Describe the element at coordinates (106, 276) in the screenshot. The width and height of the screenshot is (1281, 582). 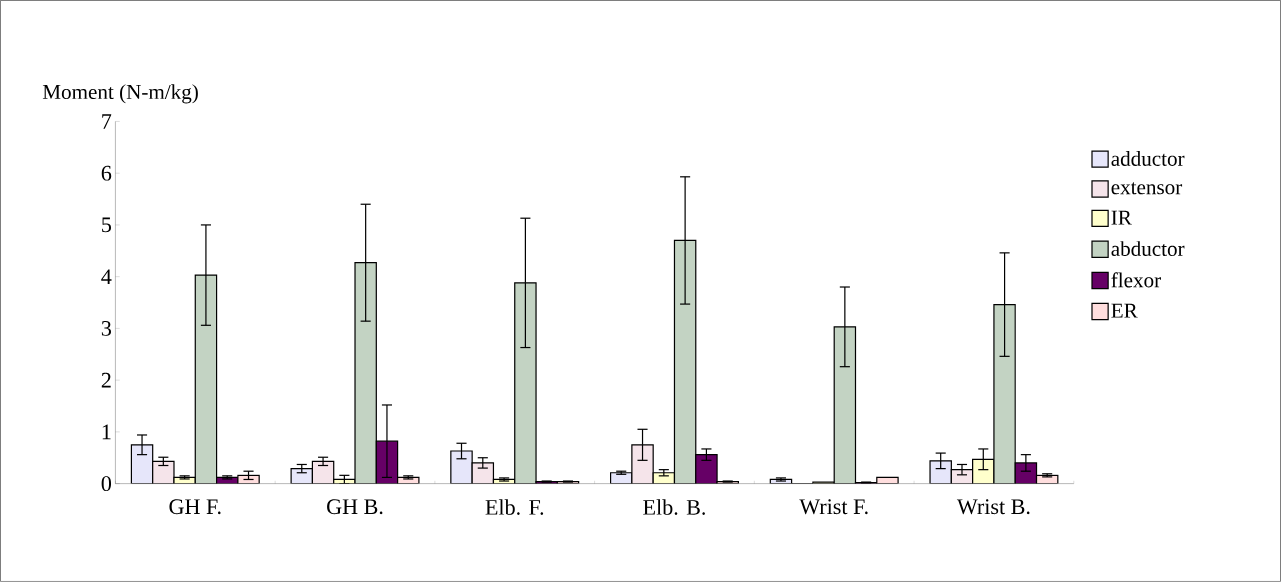
I see `y-tick-label: 4` at that location.